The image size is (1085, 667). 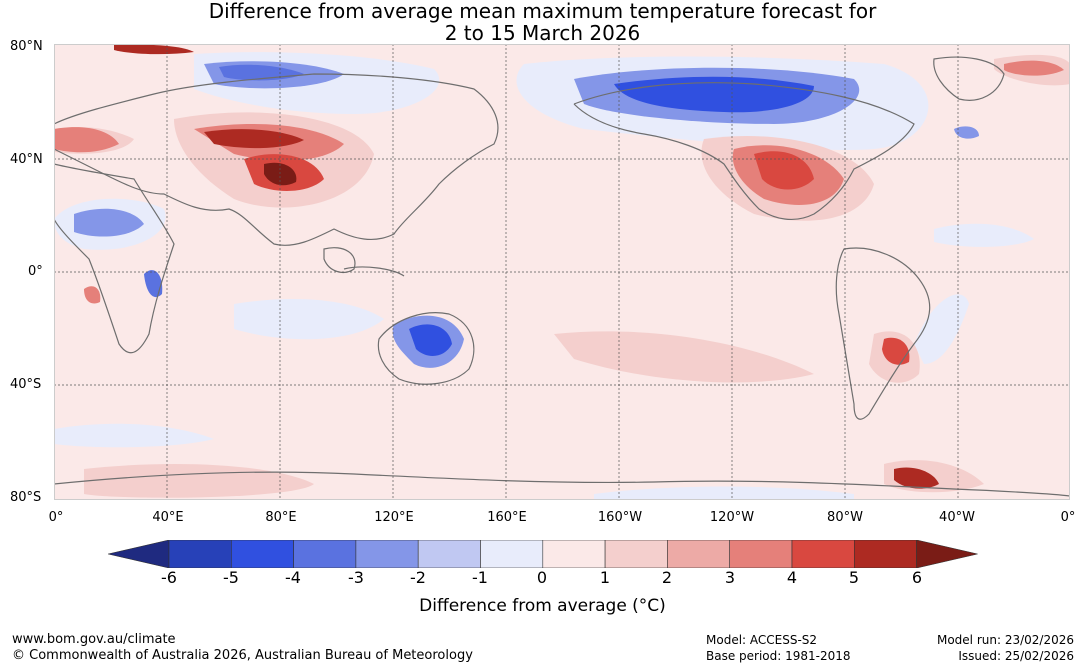 I want to click on colorbar-tick-6: 6, so click(x=917, y=577).